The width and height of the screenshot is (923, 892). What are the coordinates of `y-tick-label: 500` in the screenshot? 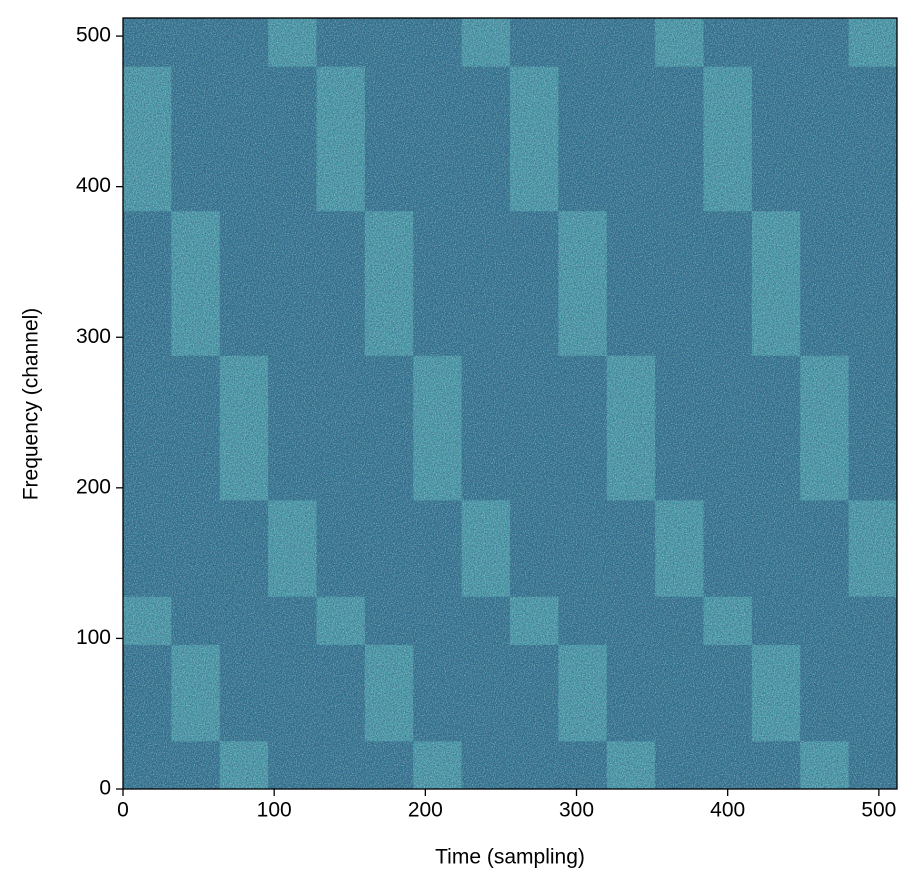 It's located at (93, 35).